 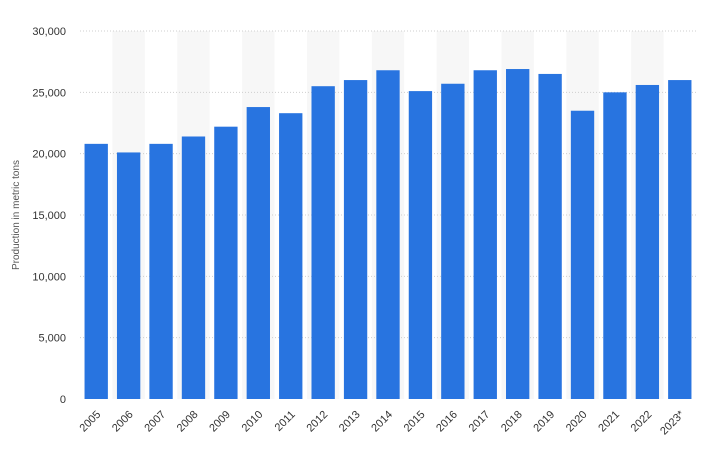 I want to click on y-tick-label: 10,000, so click(x=49, y=277).